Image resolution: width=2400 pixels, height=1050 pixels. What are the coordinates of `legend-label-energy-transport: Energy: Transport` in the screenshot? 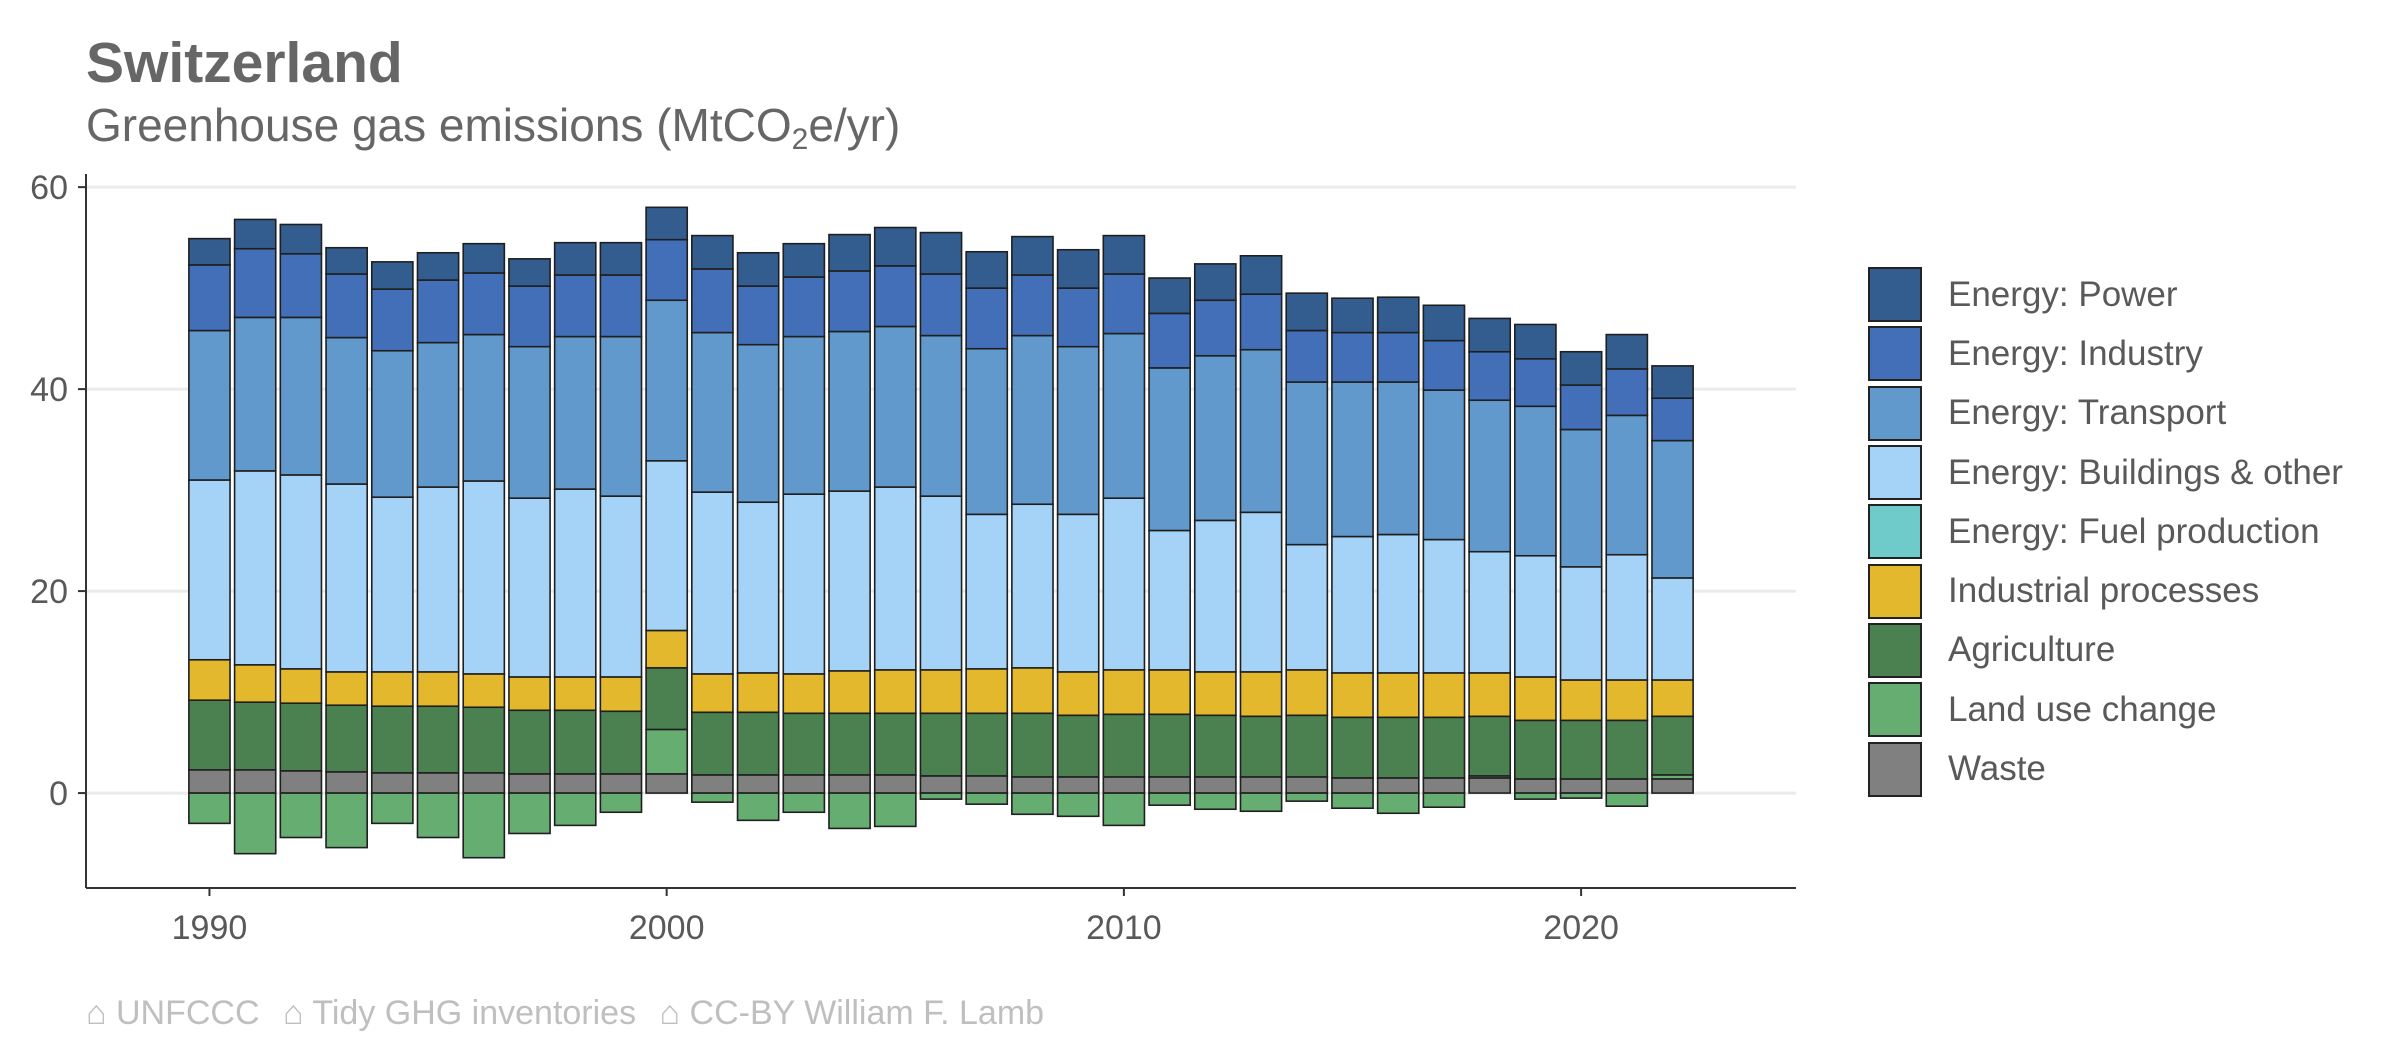 It's located at (2087, 413).